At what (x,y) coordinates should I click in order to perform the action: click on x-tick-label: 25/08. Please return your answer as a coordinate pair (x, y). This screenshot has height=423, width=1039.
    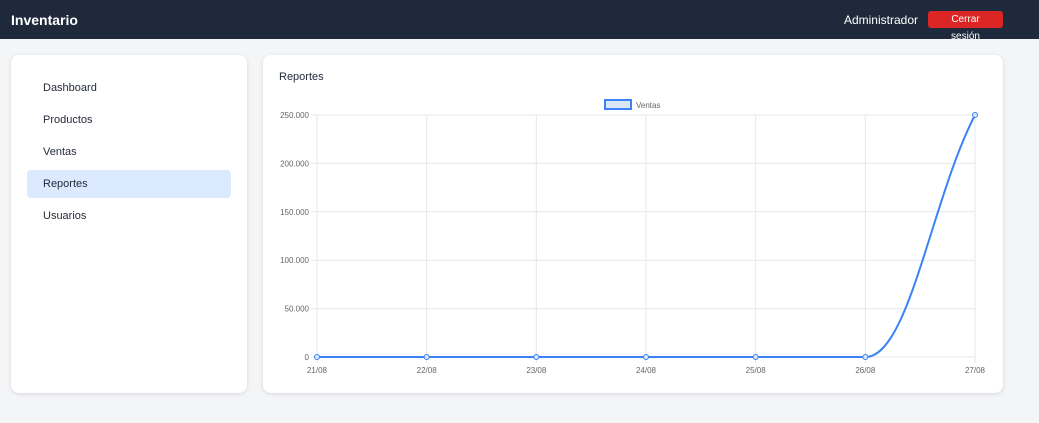
    Looking at the image, I should click on (756, 370).